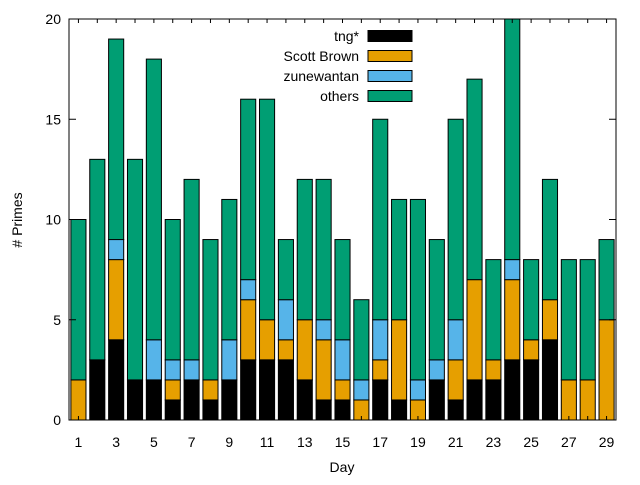  Describe the element at coordinates (531, 442) in the screenshot. I see `x-tick-label: 25` at that location.